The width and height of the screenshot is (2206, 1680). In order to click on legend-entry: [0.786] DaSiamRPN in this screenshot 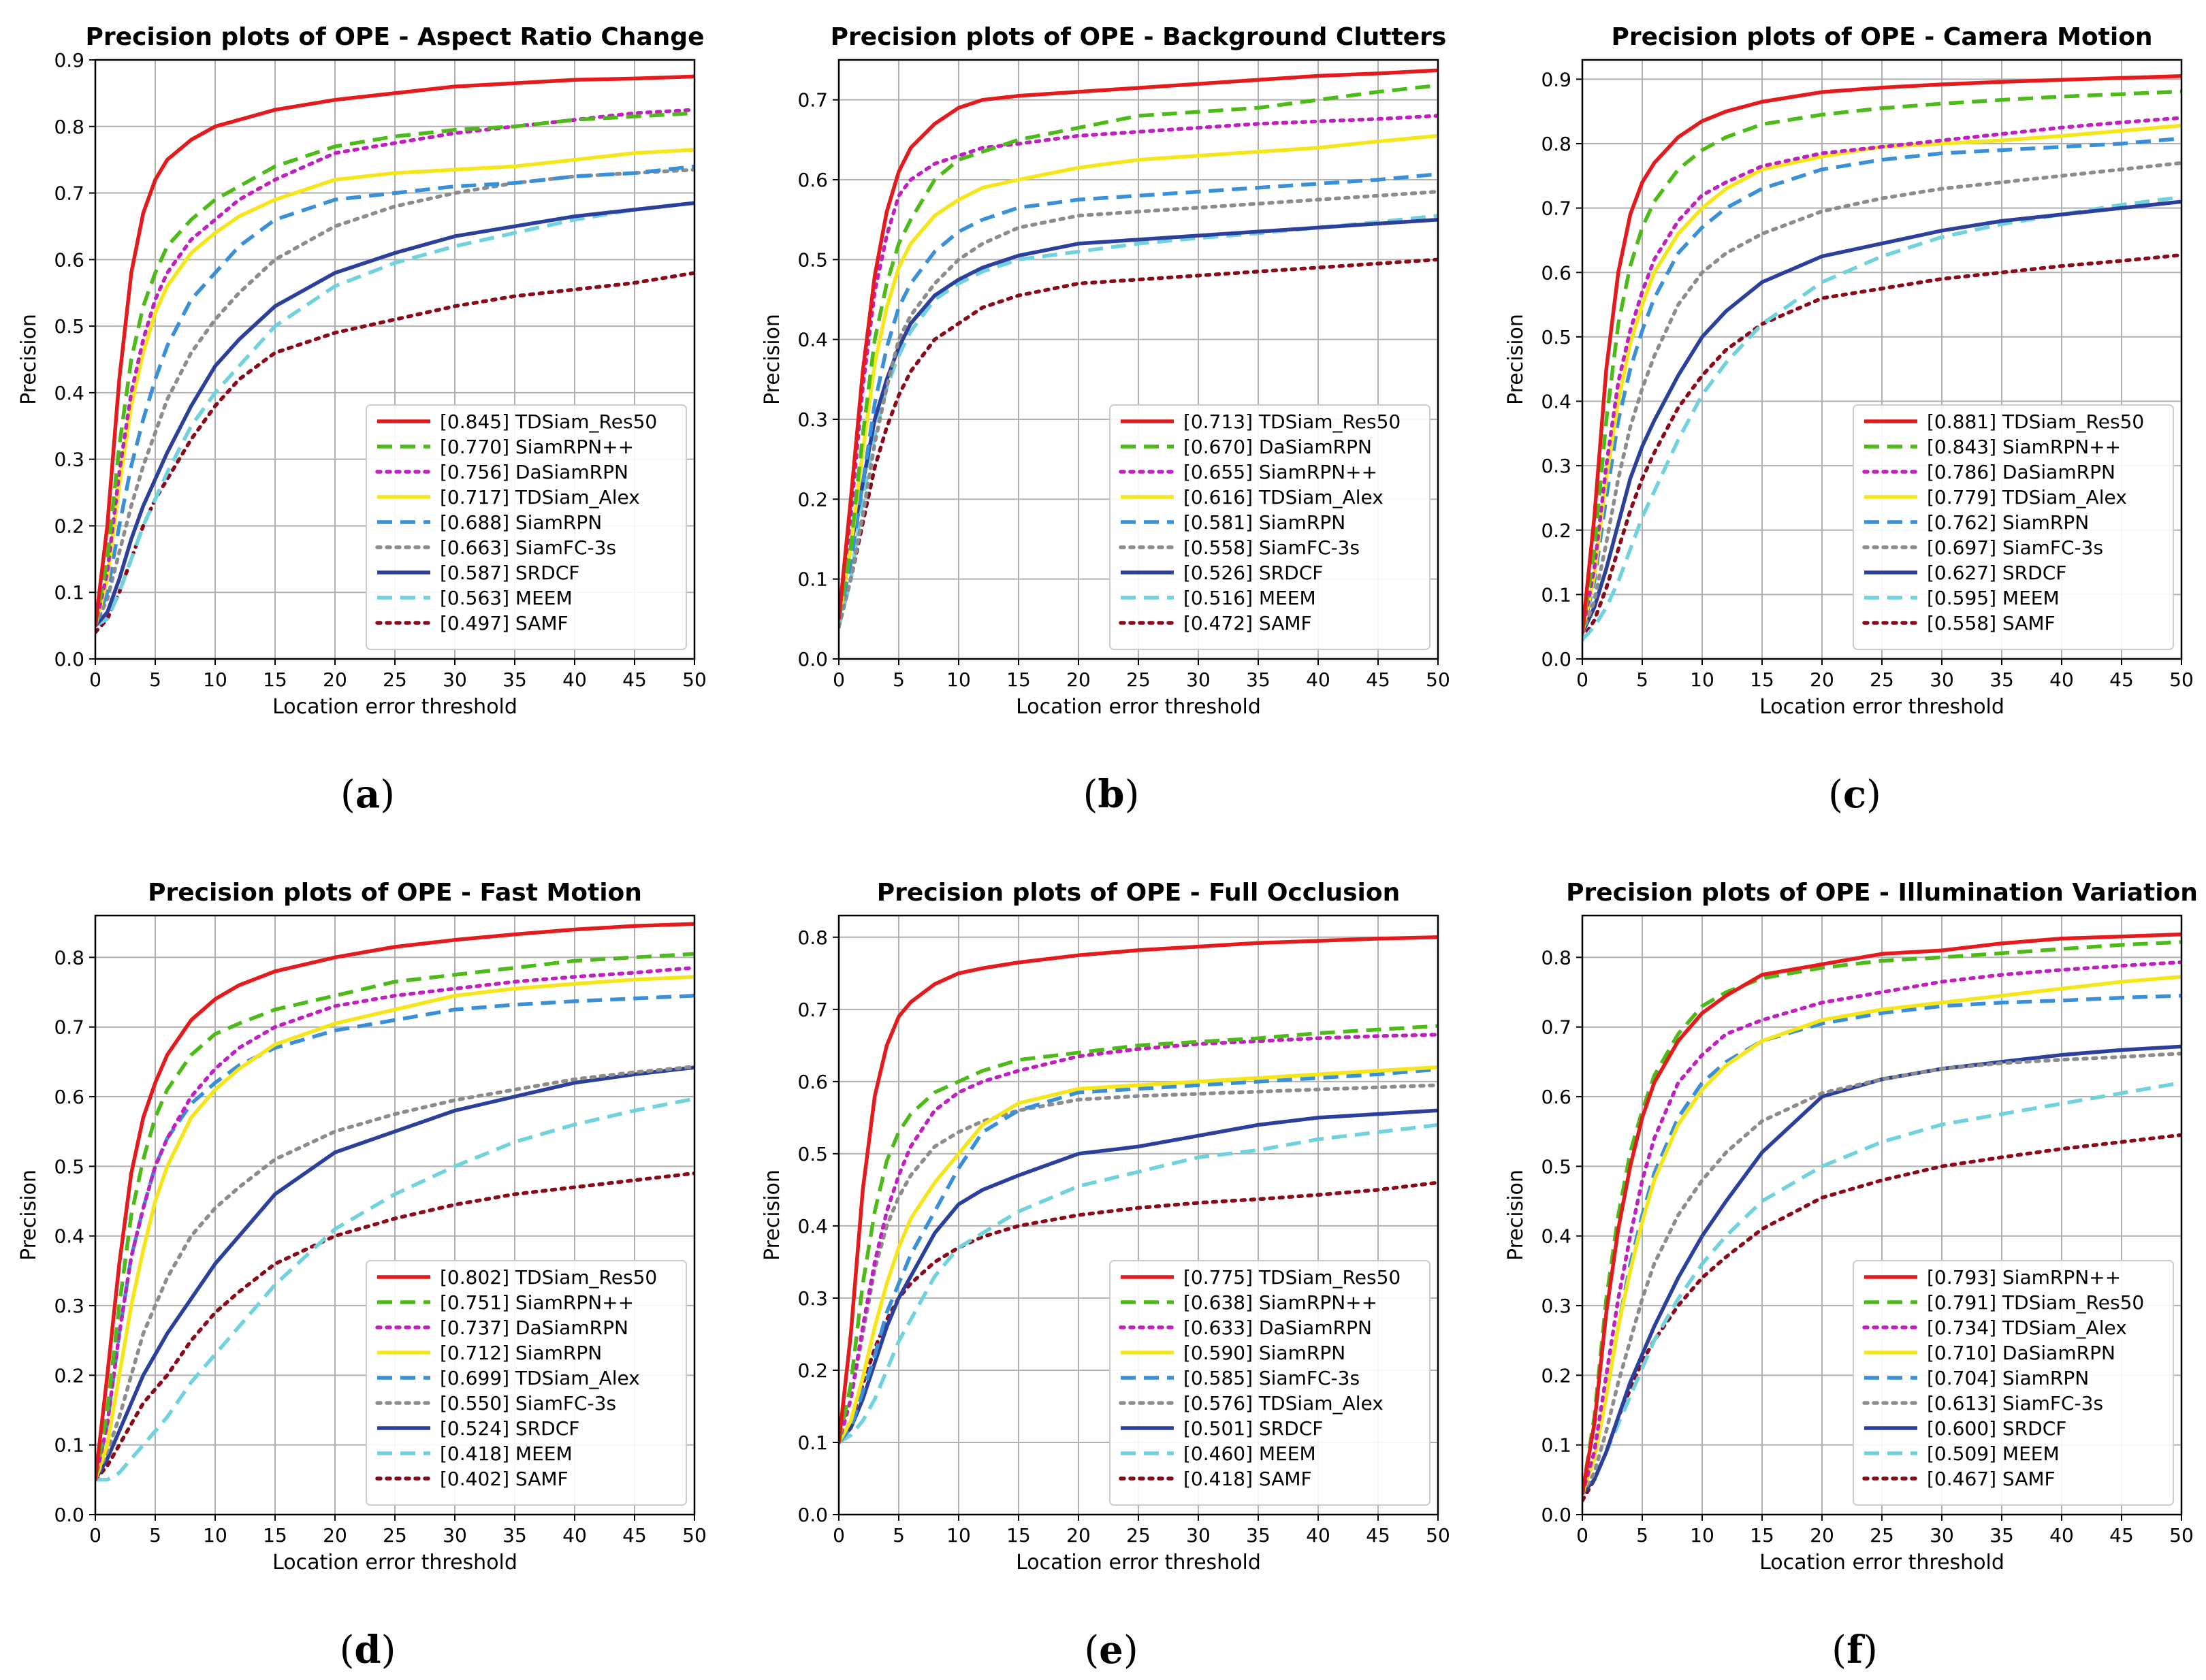, I will do `click(2021, 472)`.